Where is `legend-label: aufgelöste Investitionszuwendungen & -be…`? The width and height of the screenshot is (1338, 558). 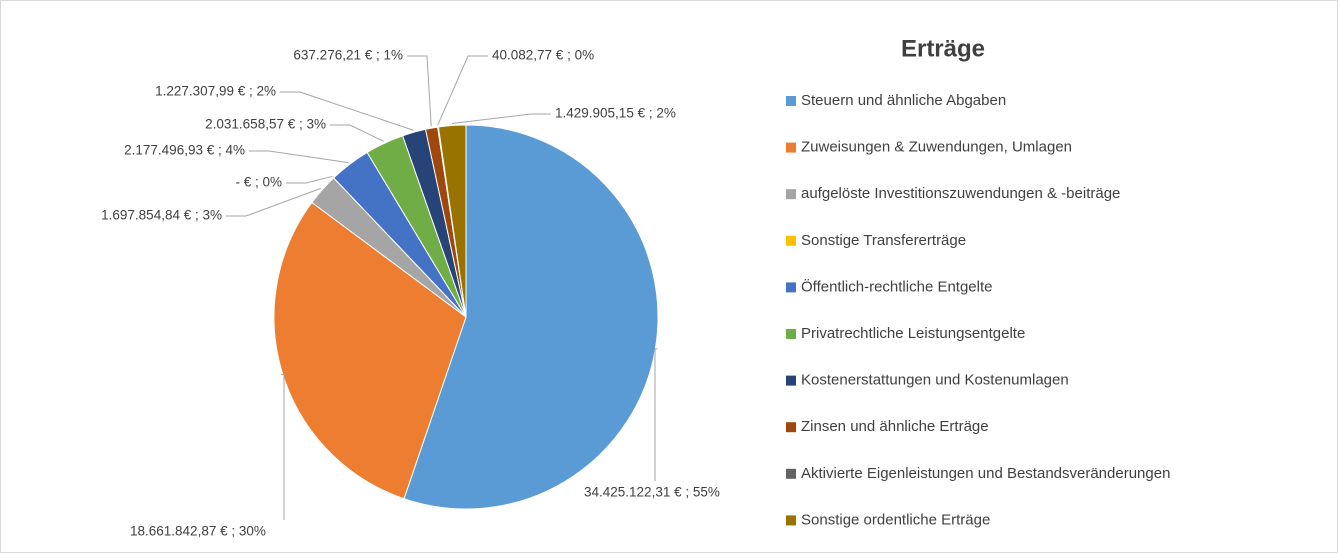
legend-label: aufgelöste Investitionszuwendungen & -be… is located at coordinates (960, 193).